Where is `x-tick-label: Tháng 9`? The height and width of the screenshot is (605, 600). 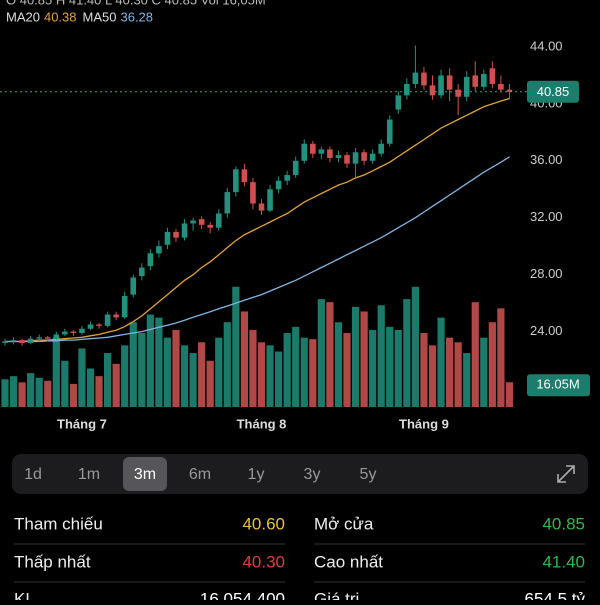
x-tick-label: Tháng 9 is located at coordinates (424, 423).